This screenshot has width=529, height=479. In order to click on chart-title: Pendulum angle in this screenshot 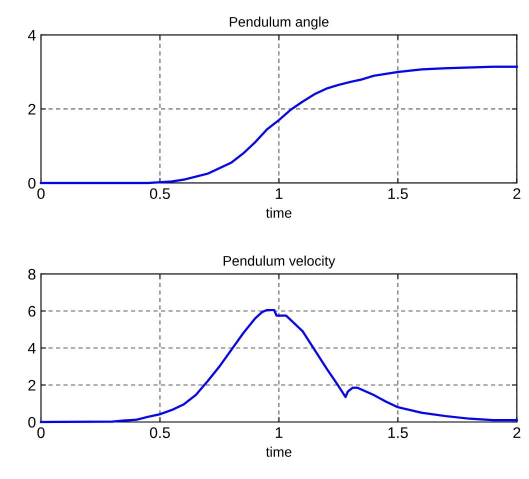, I will do `click(279, 23)`.